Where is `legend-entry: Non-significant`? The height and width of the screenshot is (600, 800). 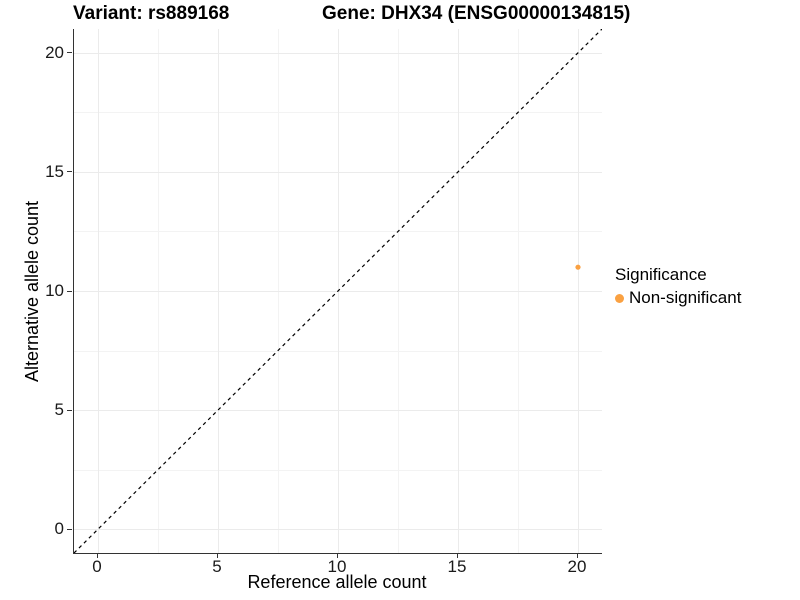 legend-entry: Non-significant is located at coordinates (678, 298).